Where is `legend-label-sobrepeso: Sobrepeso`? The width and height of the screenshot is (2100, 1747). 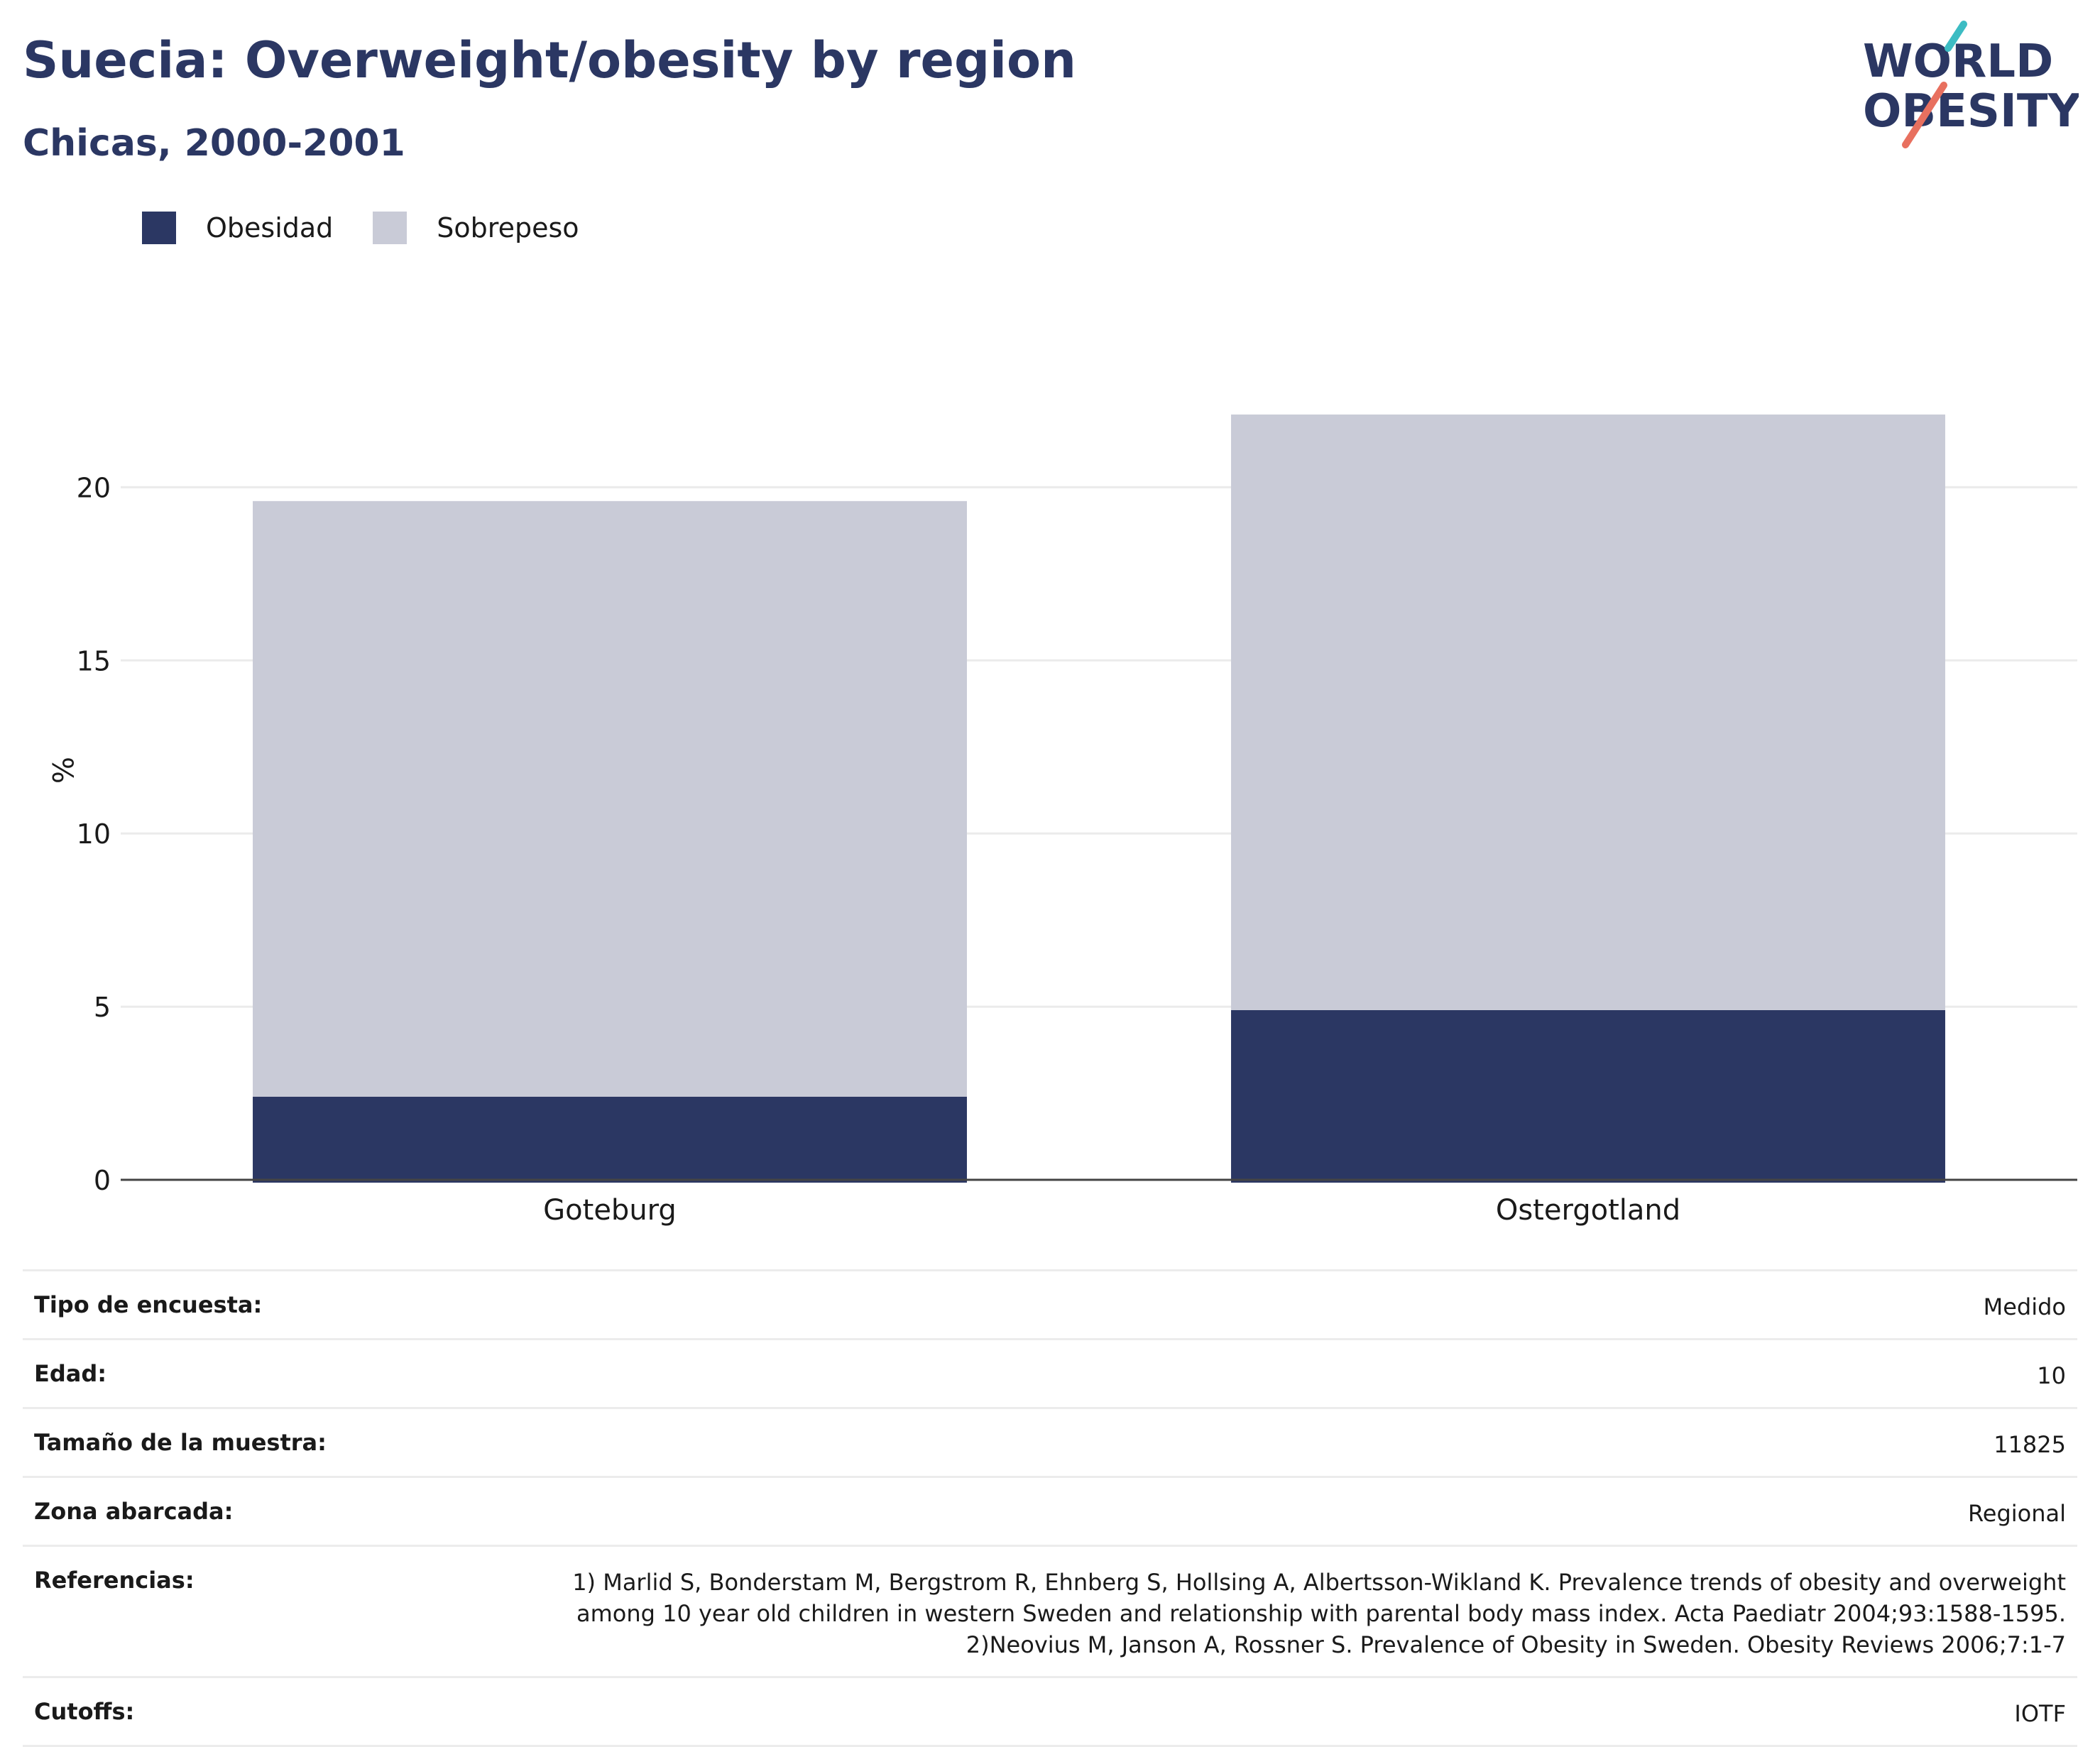 legend-label-sobrepeso: Sobrepeso is located at coordinates (508, 227).